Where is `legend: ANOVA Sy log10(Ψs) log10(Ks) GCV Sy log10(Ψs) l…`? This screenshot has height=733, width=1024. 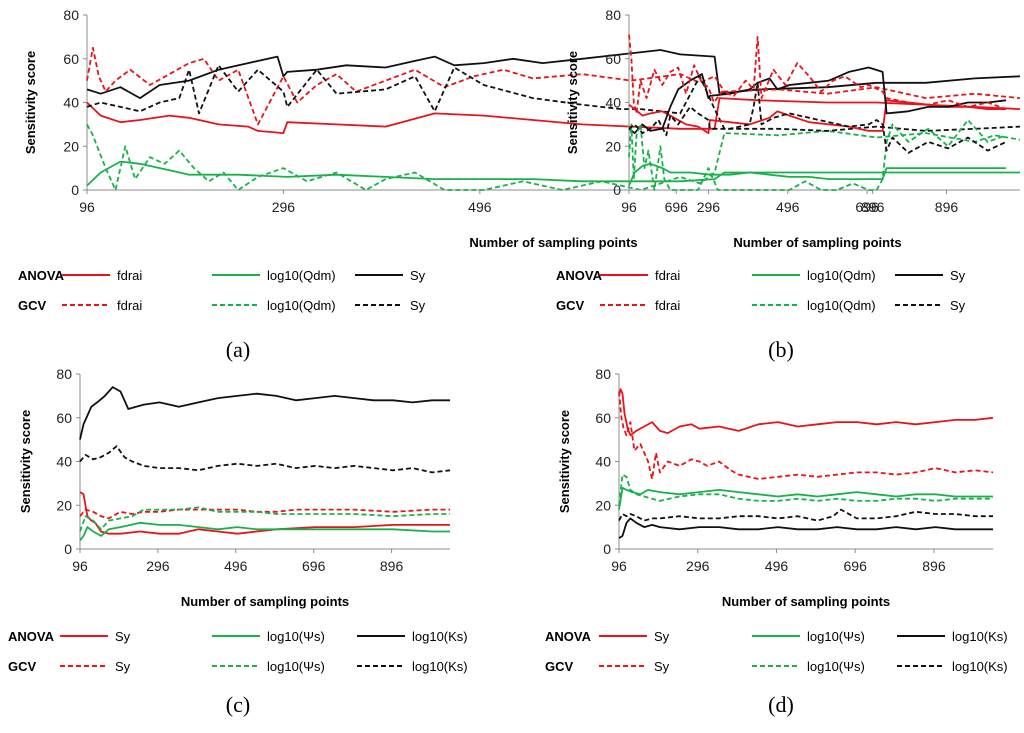
legend: ANOVA Sy log10(Ψs) log10(Ks) GCV Sy log10(Ψs) l… is located at coordinates (776, 651).